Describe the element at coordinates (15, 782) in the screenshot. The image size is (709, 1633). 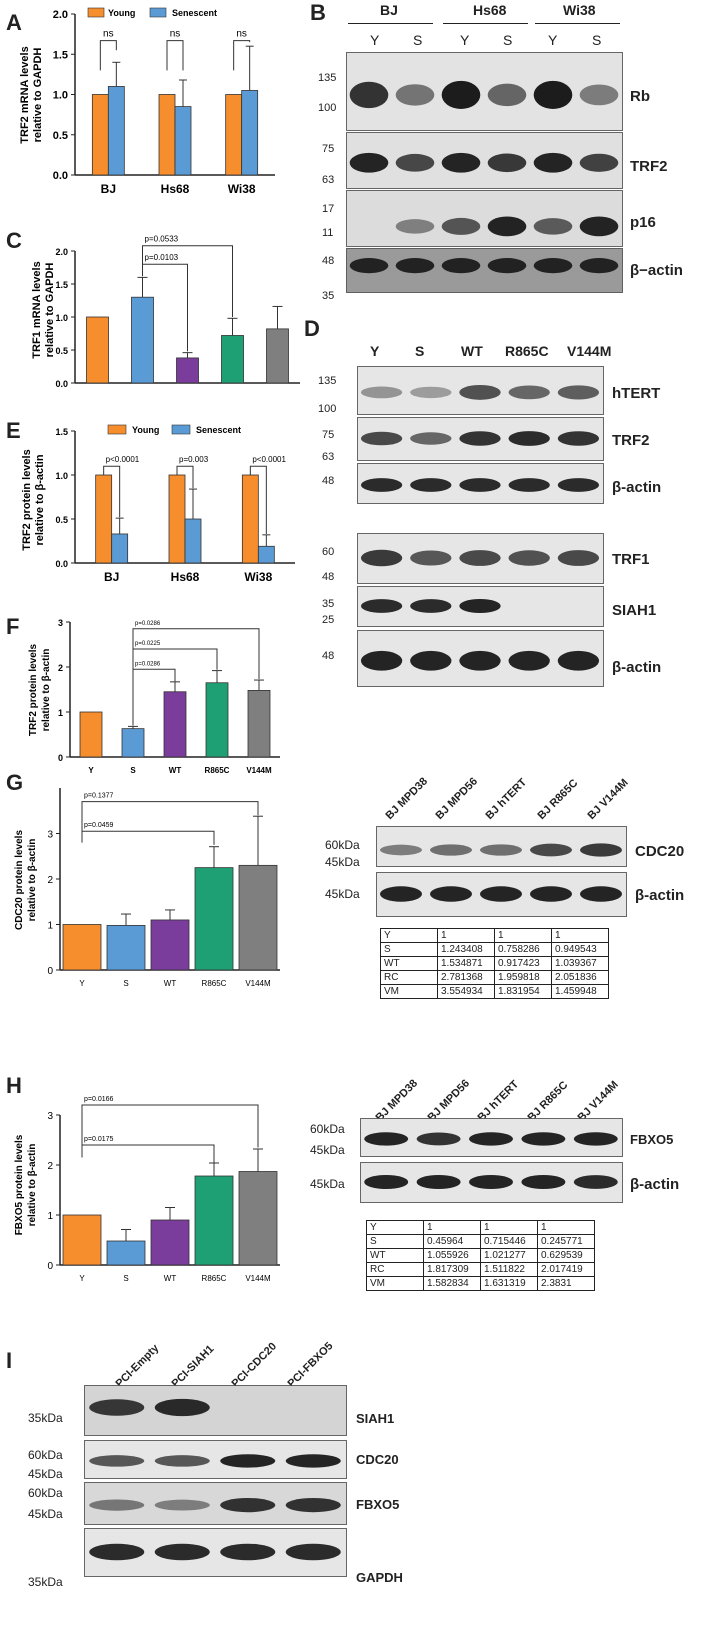
I see `panel-label-g: G` at that location.